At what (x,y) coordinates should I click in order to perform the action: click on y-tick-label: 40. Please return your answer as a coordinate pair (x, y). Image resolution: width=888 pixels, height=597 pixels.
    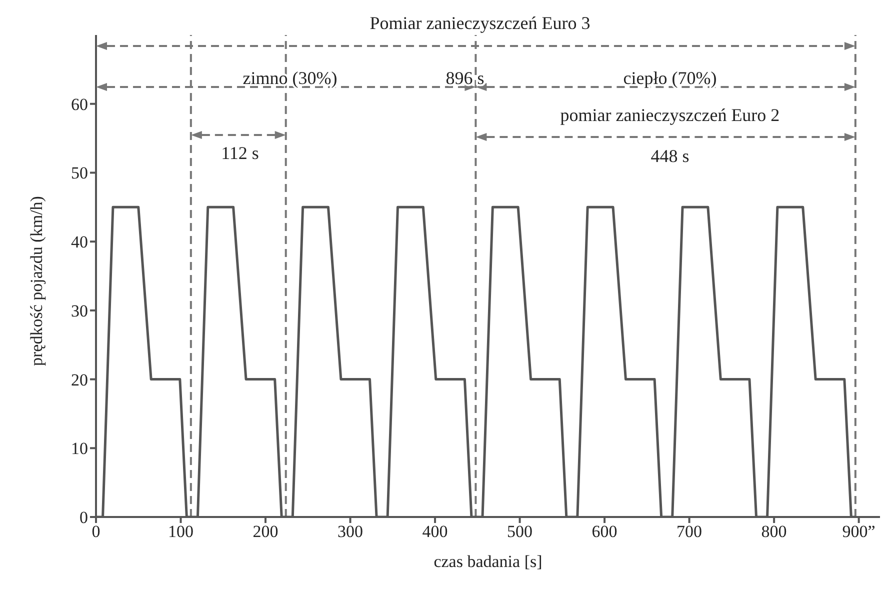
    Looking at the image, I should click on (79, 242).